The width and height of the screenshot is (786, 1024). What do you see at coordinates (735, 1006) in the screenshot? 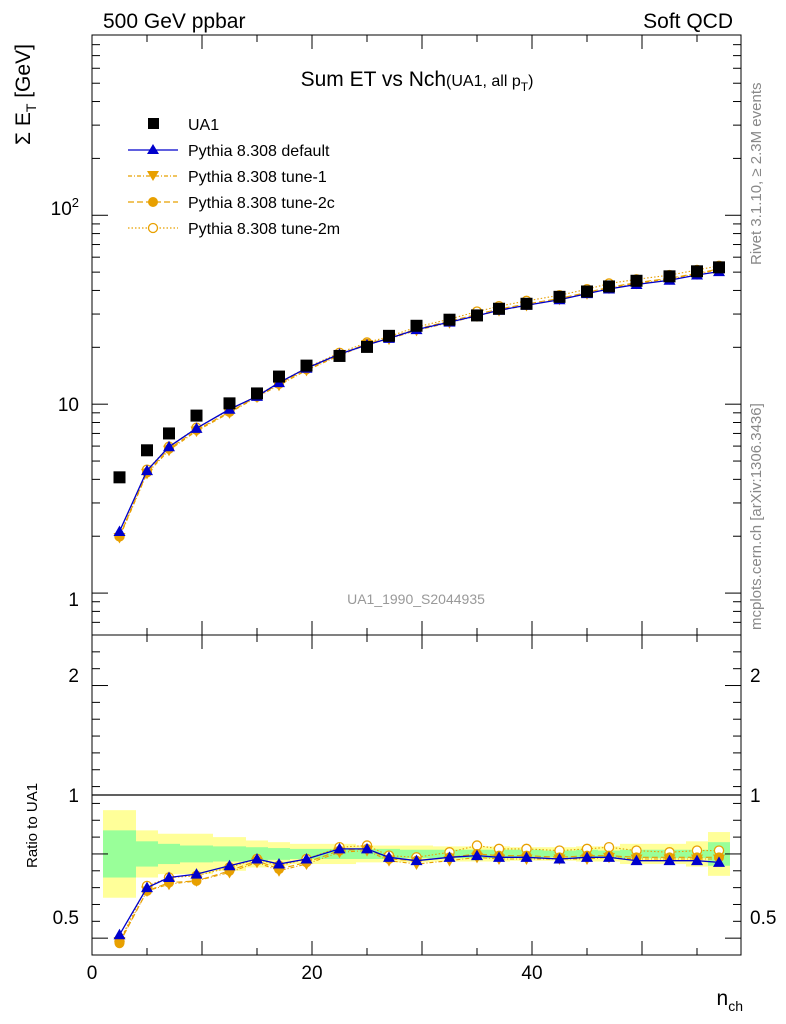
I see `x-axis-label-sub: ch` at bounding box center [735, 1006].